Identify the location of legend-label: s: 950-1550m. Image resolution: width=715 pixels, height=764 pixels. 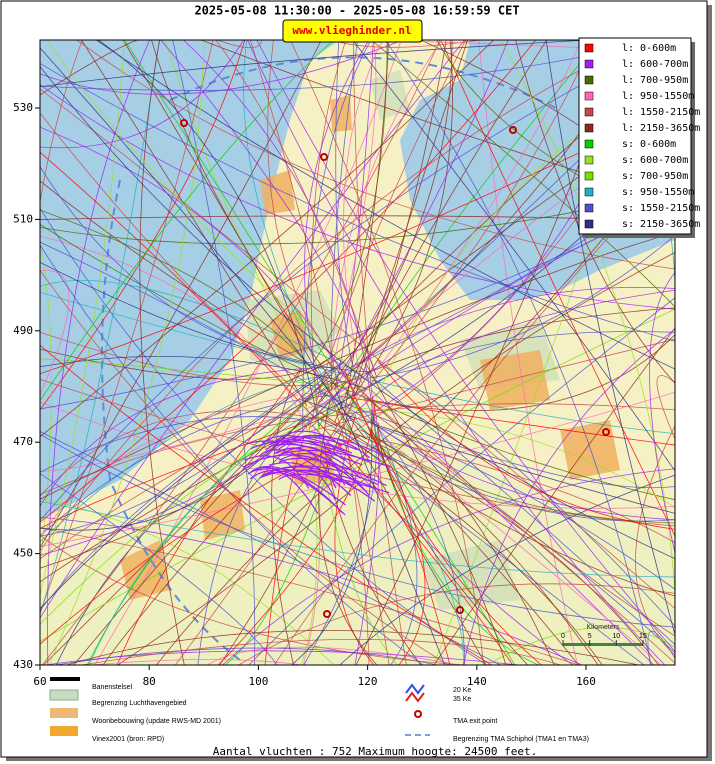
(658, 192).